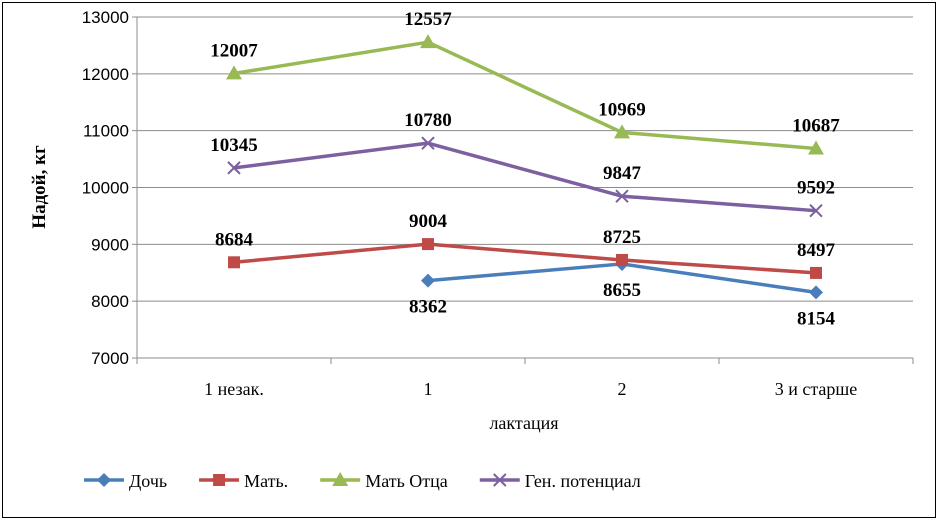 This screenshot has width=940, height=522. What do you see at coordinates (110, 244) in the screenshot?
I see `y-tick-label: 9000` at bounding box center [110, 244].